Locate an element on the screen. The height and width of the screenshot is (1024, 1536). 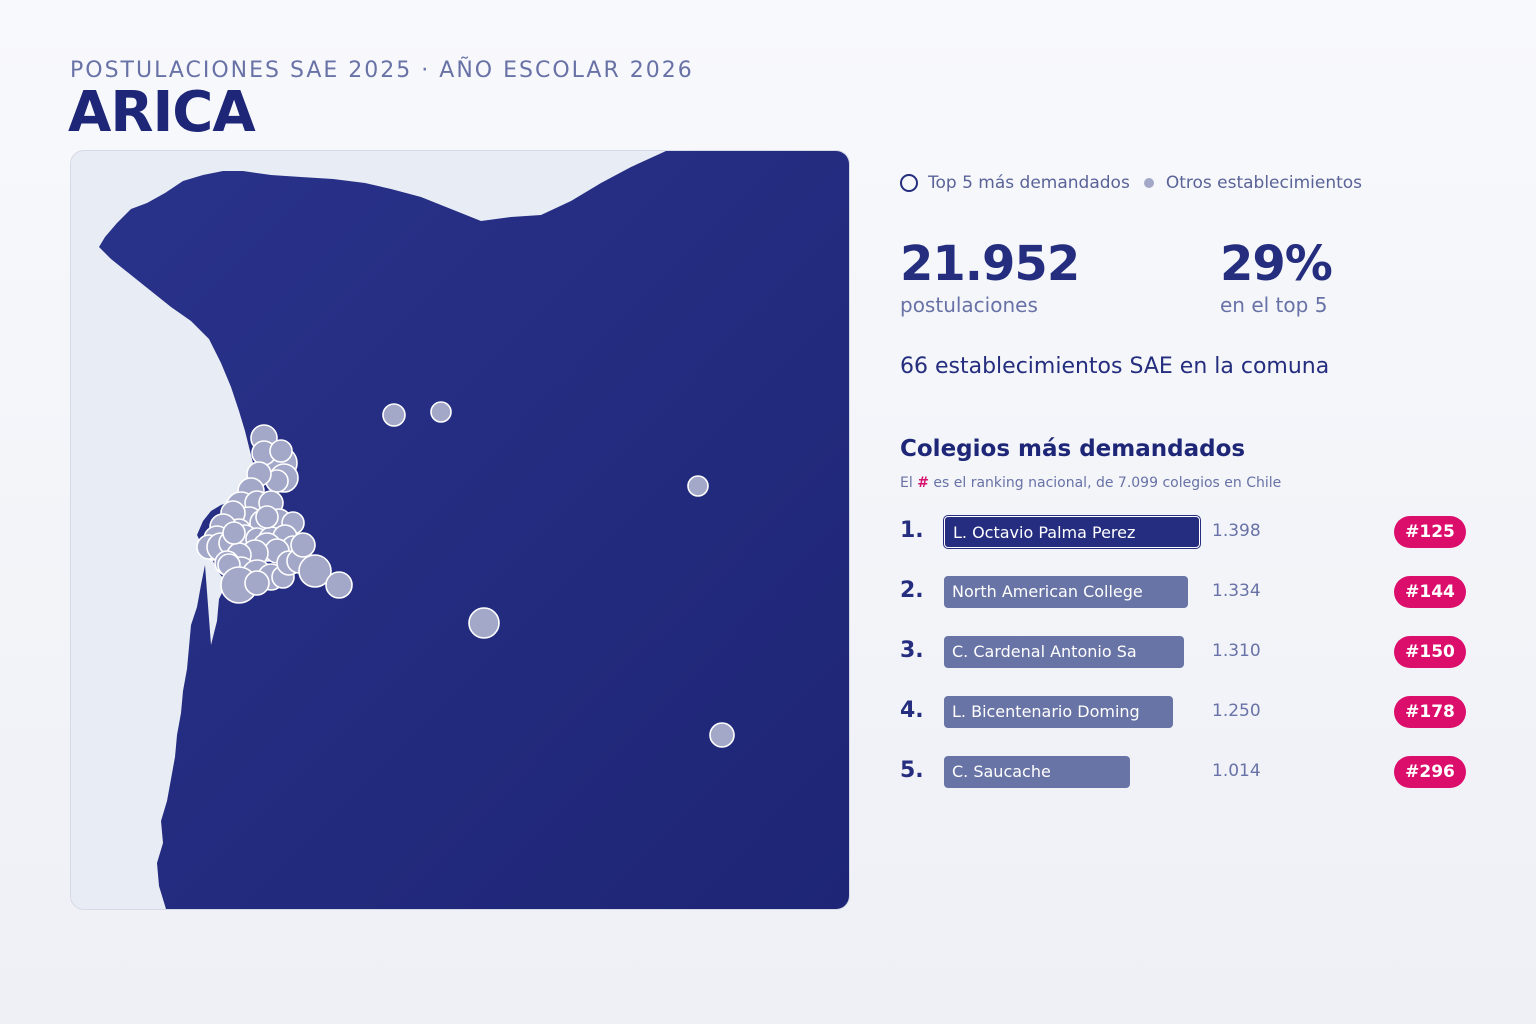
rank-position: 1. is located at coordinates (912, 530).